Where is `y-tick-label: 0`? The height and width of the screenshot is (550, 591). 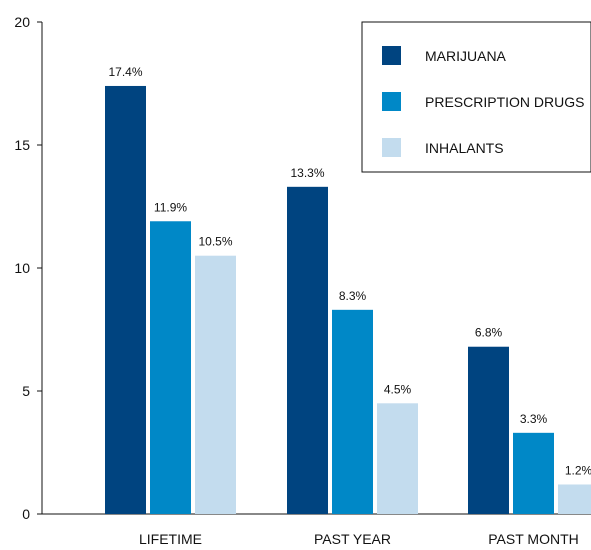 y-tick-label: 0 is located at coordinates (26, 514).